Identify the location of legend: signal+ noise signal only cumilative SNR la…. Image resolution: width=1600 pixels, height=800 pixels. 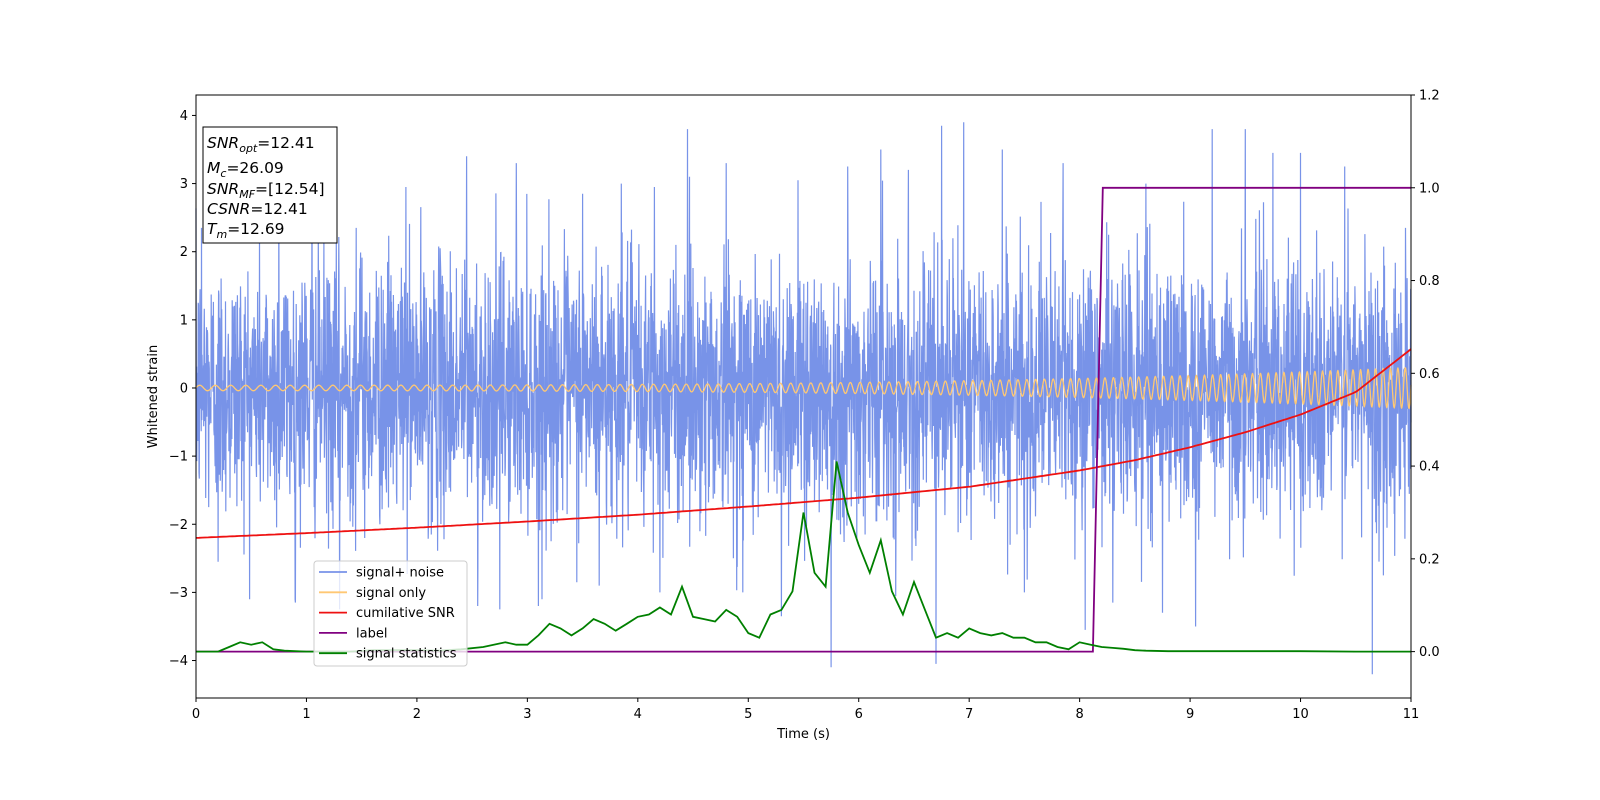
(390, 613).